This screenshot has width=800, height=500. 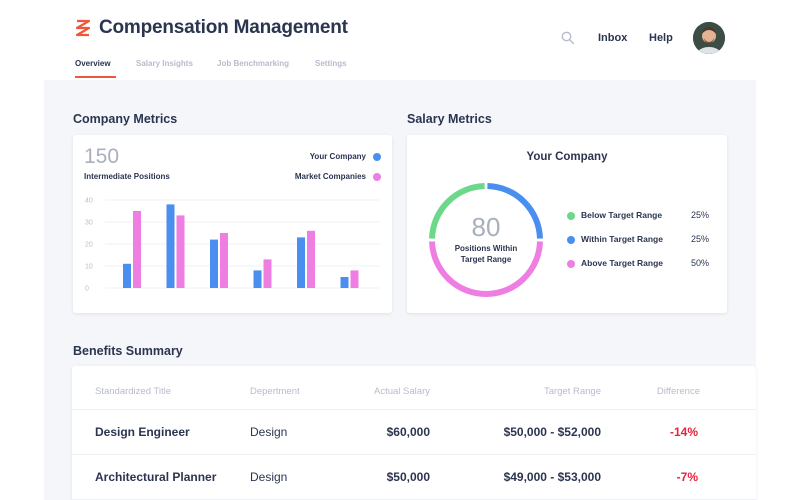 I want to click on tab-job-benchmarking: Job Benchmarking, so click(x=253, y=63).